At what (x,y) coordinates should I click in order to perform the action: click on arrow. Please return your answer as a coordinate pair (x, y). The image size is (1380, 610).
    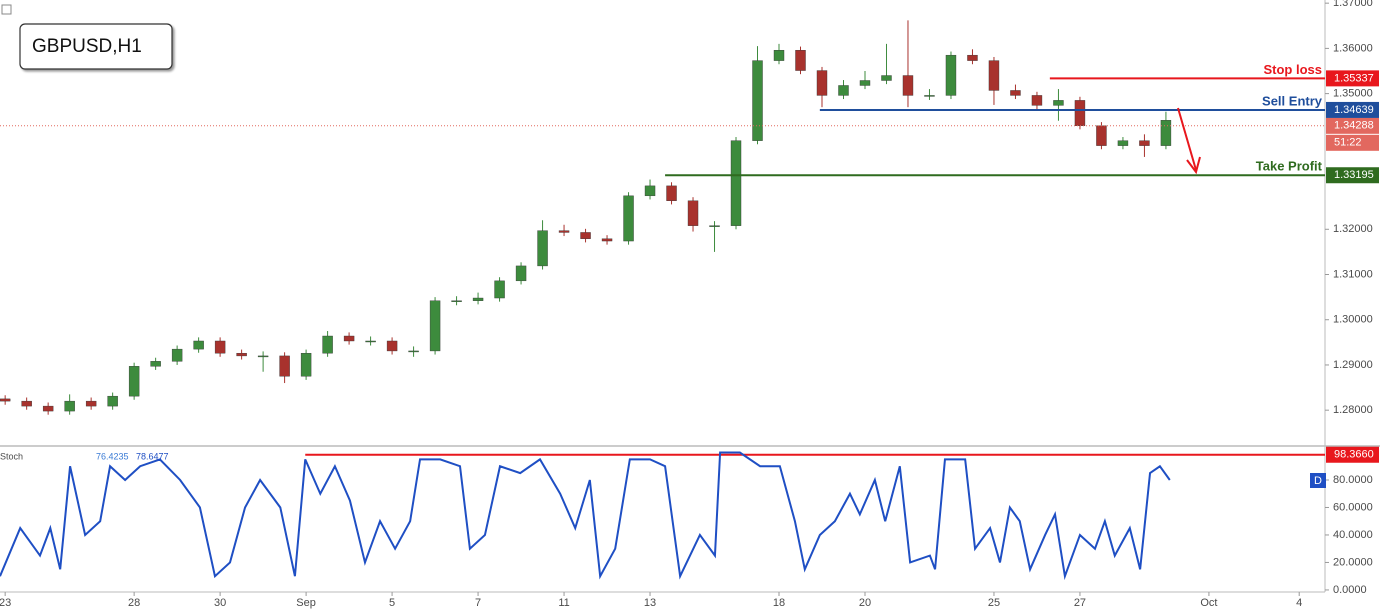
    Looking at the image, I should click on (1187, 139).